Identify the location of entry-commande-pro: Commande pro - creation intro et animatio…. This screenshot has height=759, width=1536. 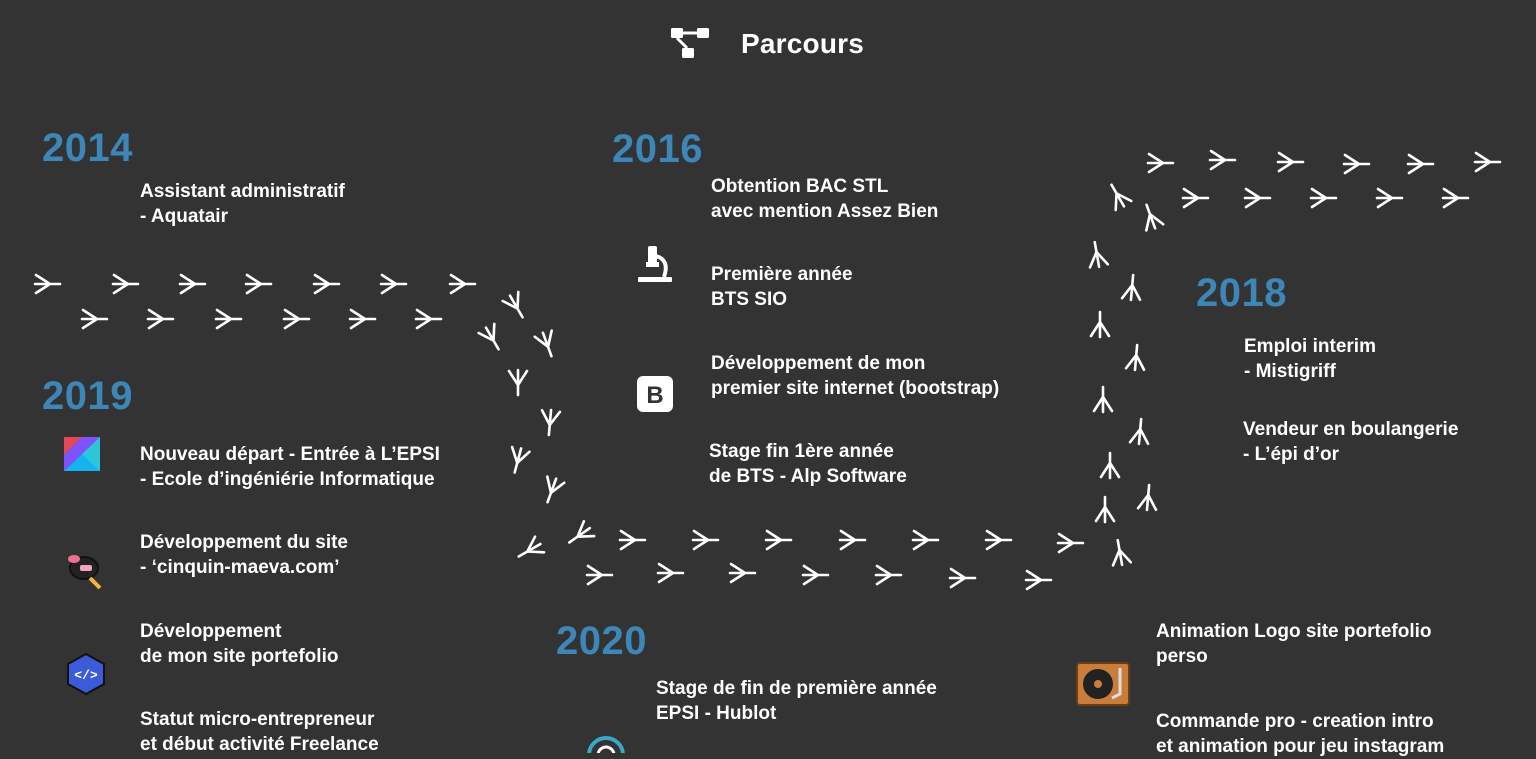
(1300, 734).